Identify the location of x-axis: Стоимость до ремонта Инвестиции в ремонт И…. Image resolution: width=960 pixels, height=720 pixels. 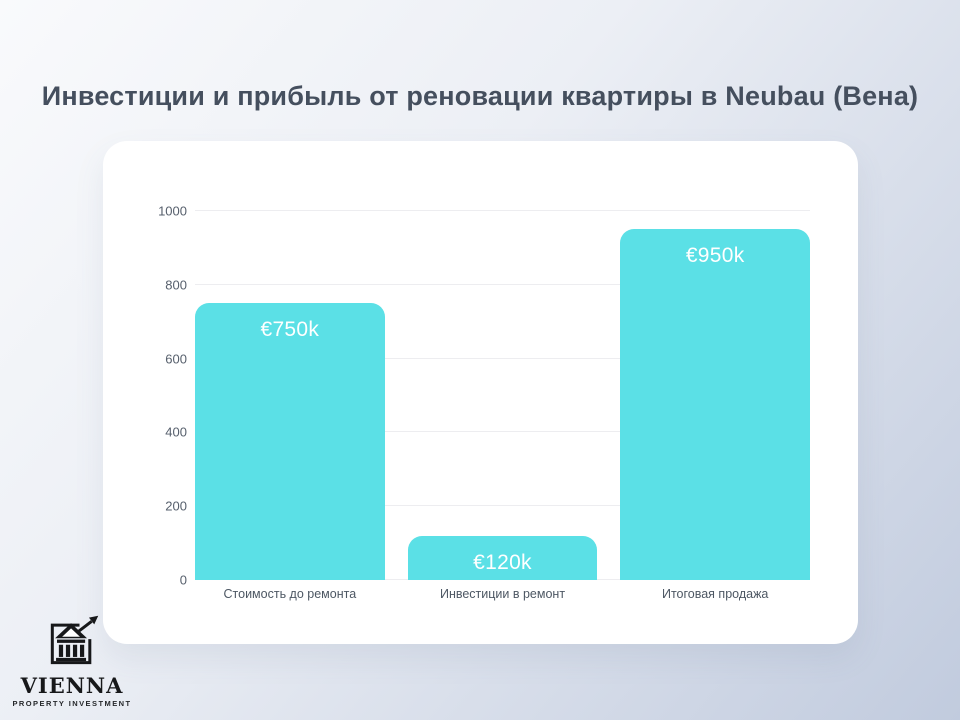
(502, 594).